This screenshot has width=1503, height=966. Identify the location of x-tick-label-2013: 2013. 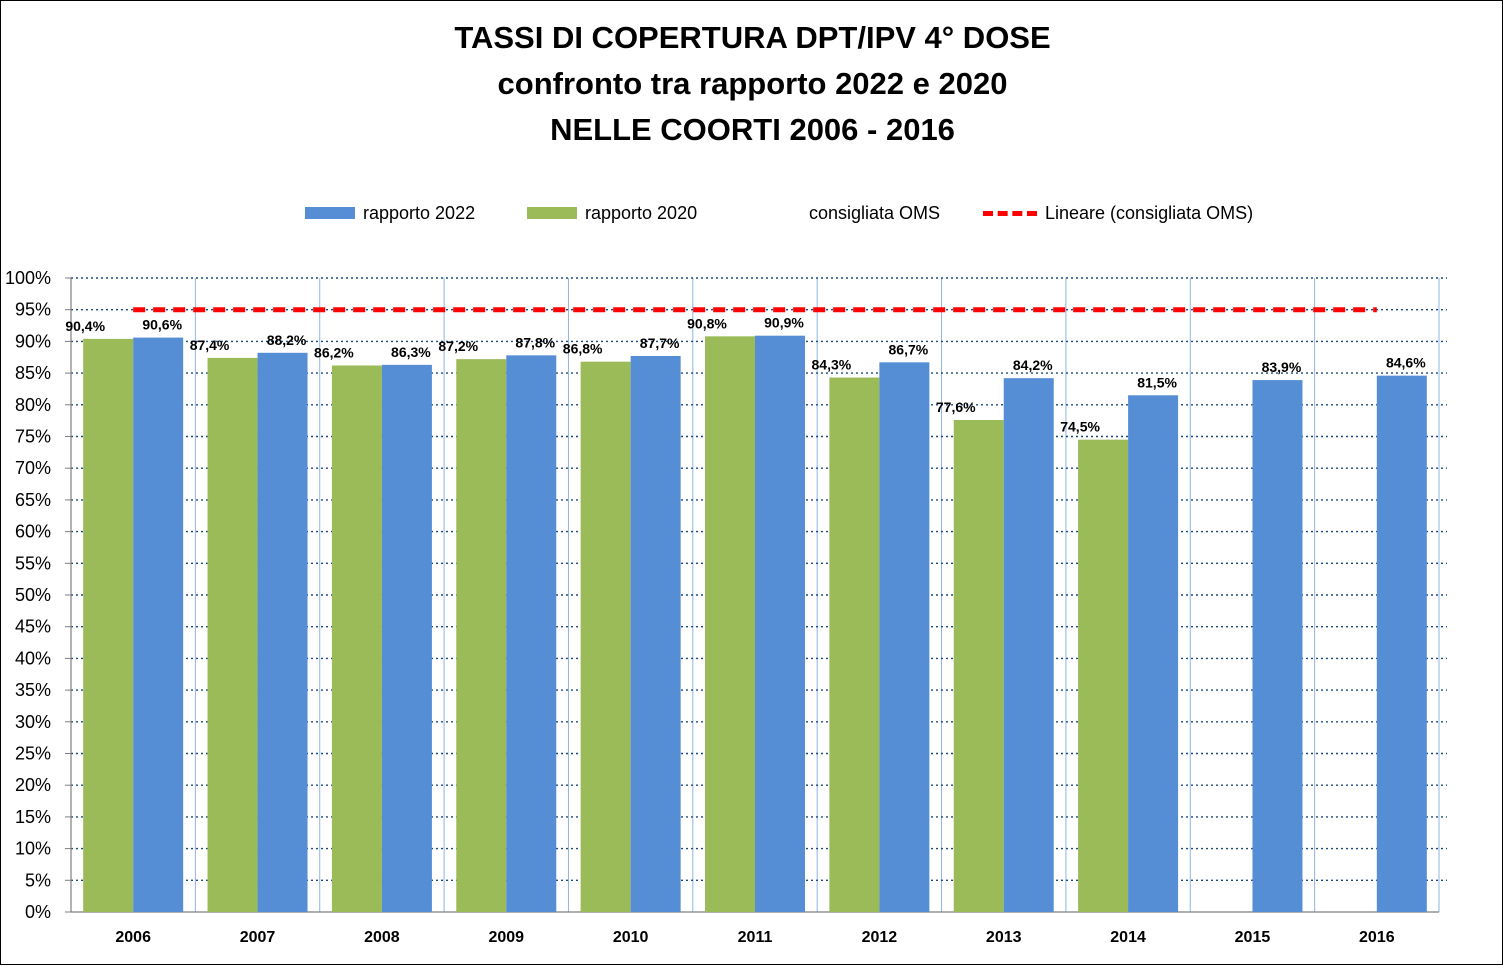
(1004, 937).